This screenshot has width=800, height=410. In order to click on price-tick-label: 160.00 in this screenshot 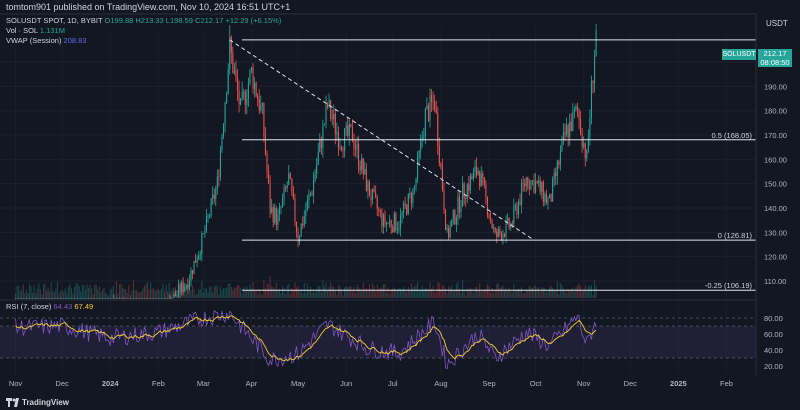, I will do `click(775, 159)`.